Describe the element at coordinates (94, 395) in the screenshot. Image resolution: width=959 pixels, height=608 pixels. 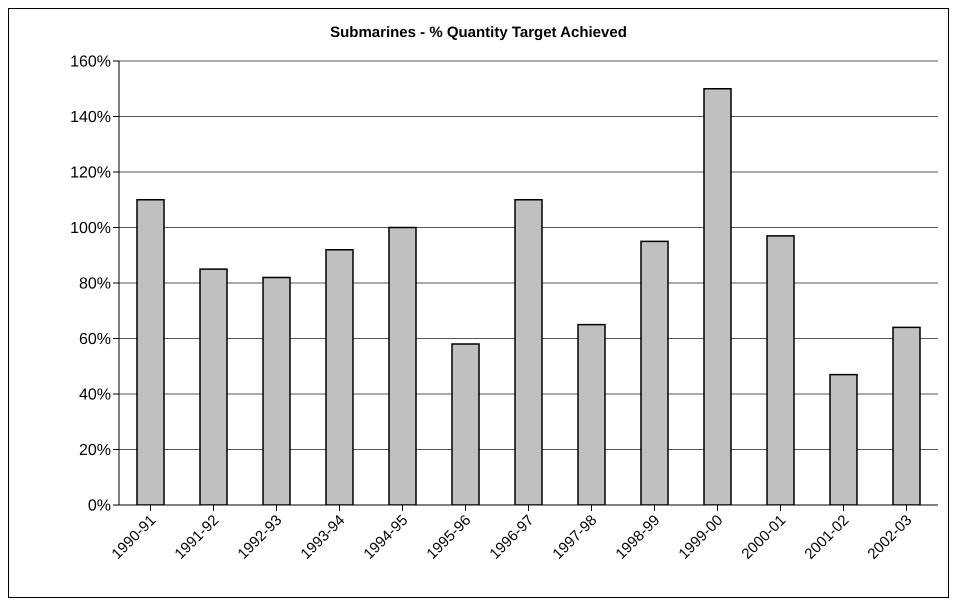
I see `y-tick-label: 40%` at that location.